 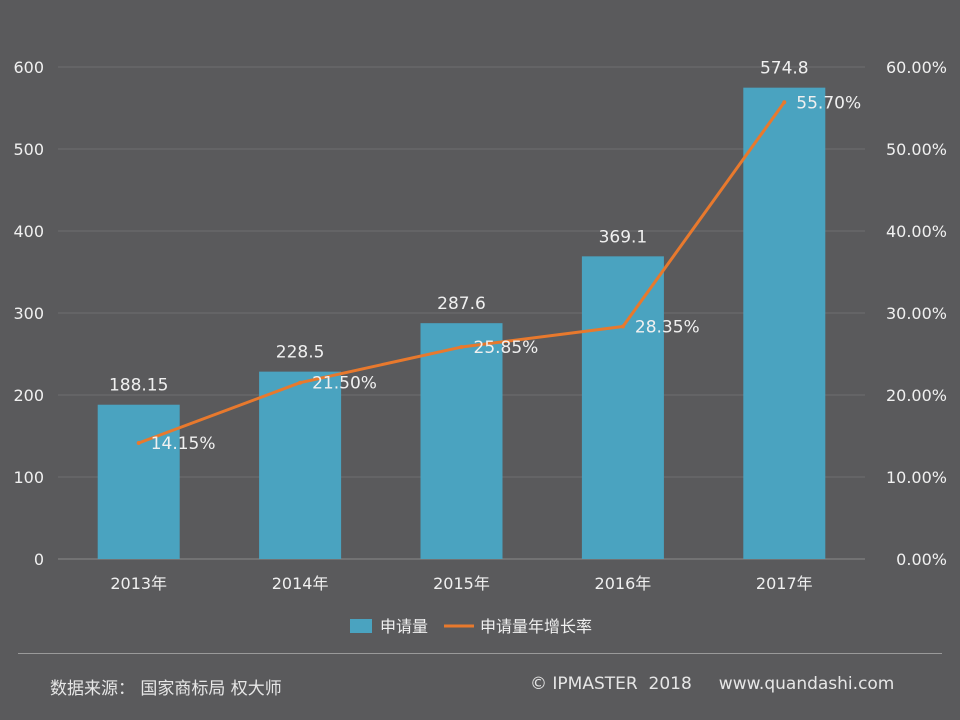 I want to click on y-tick-right: 0.00%, so click(x=921, y=559).